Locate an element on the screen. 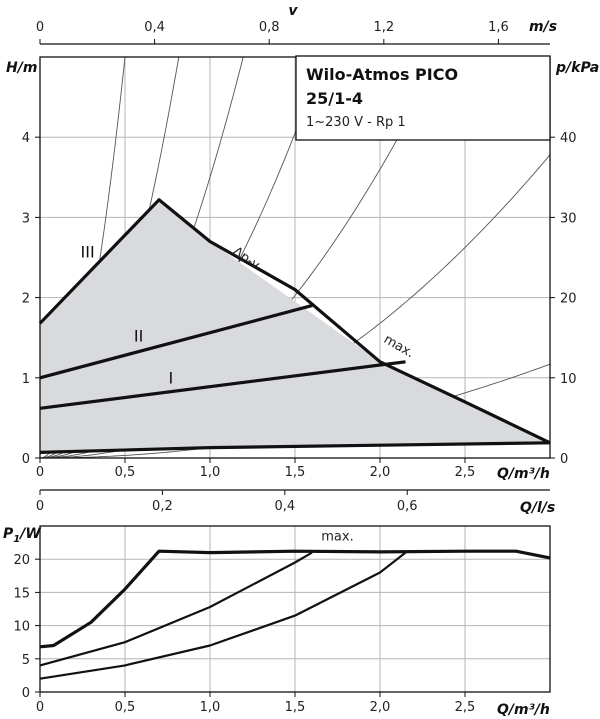 The height and width of the screenshot is (719, 600). head-annotation-0: III is located at coordinates (88, 252).